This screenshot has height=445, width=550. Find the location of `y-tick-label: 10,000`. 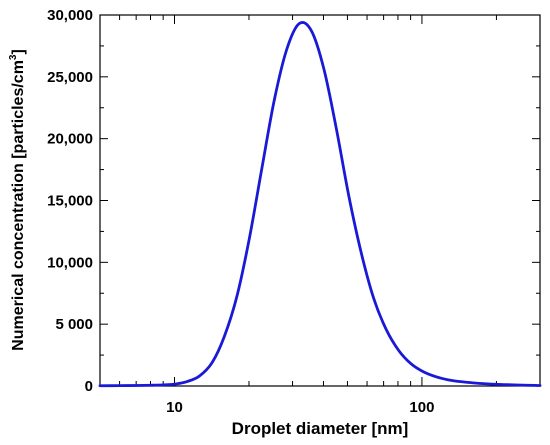

y-tick-label: 10,000 is located at coordinates (70, 262).